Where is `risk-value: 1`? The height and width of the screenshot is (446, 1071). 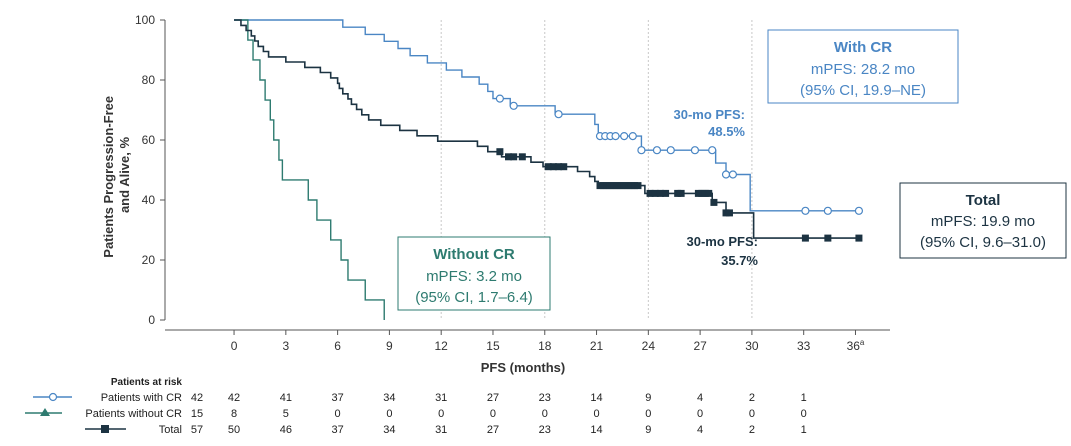 risk-value: 1 is located at coordinates (804, 430).